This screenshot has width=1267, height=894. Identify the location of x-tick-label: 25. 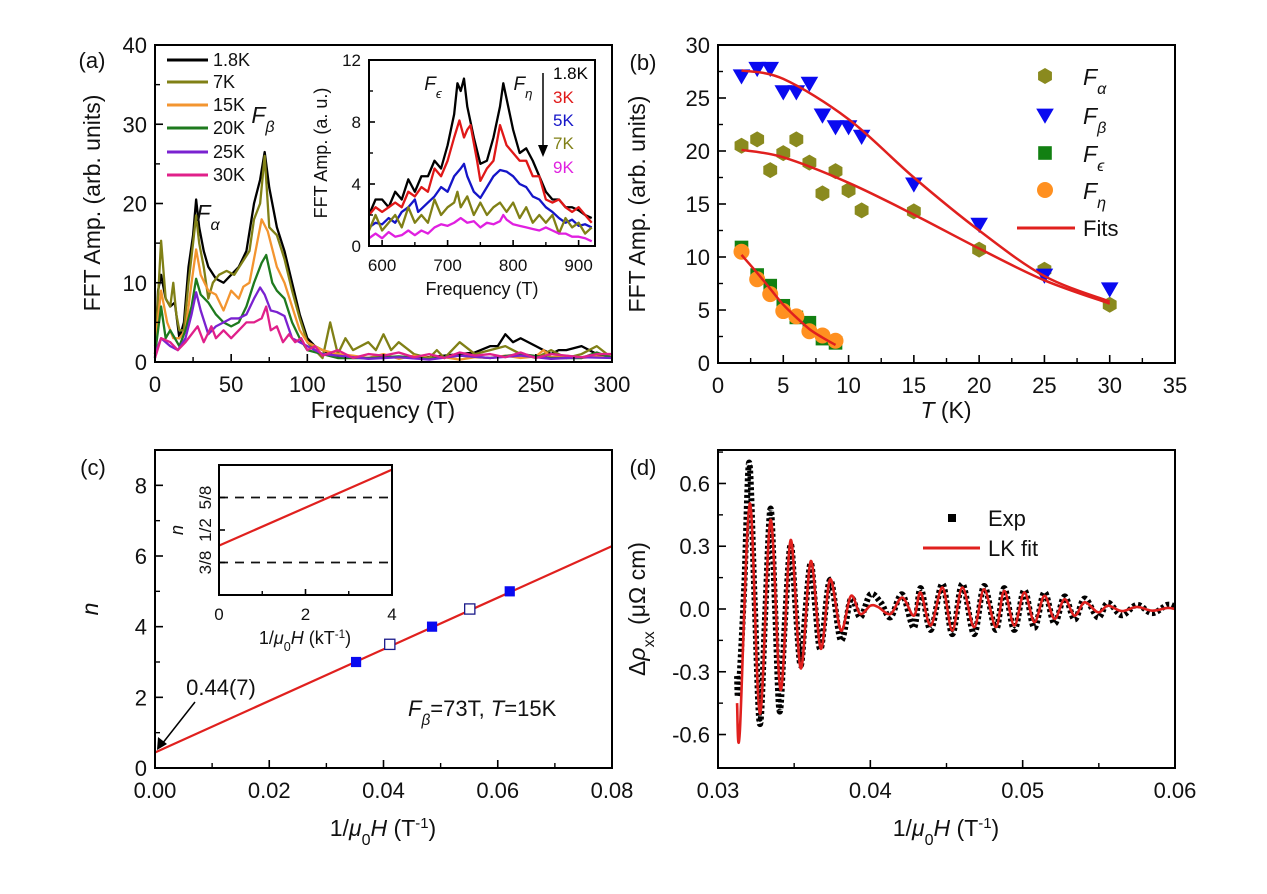
(1044, 385).